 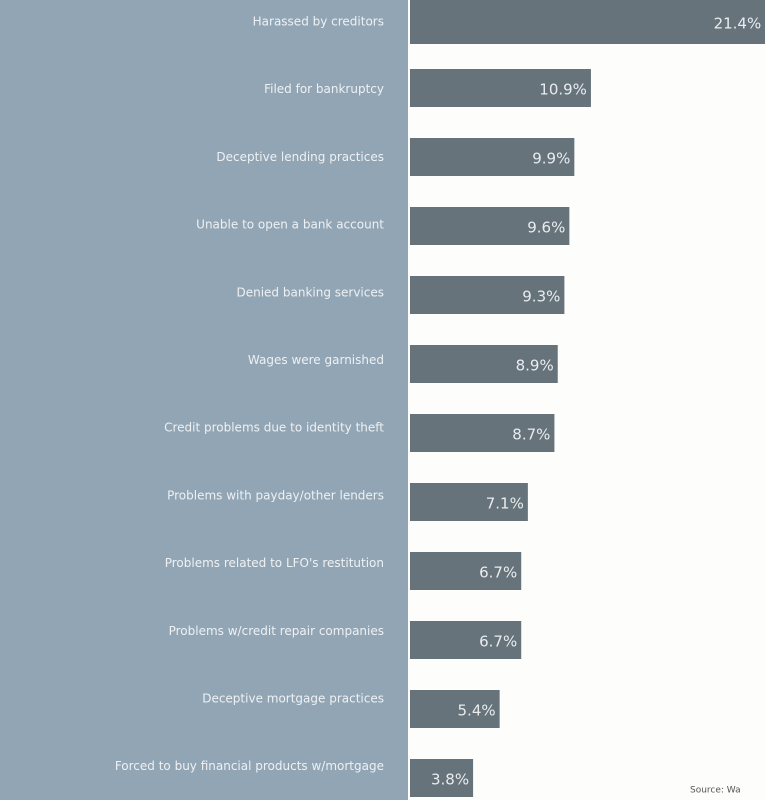 What do you see at coordinates (541, 297) in the screenshot?
I see `value-label: 9.3%` at bounding box center [541, 297].